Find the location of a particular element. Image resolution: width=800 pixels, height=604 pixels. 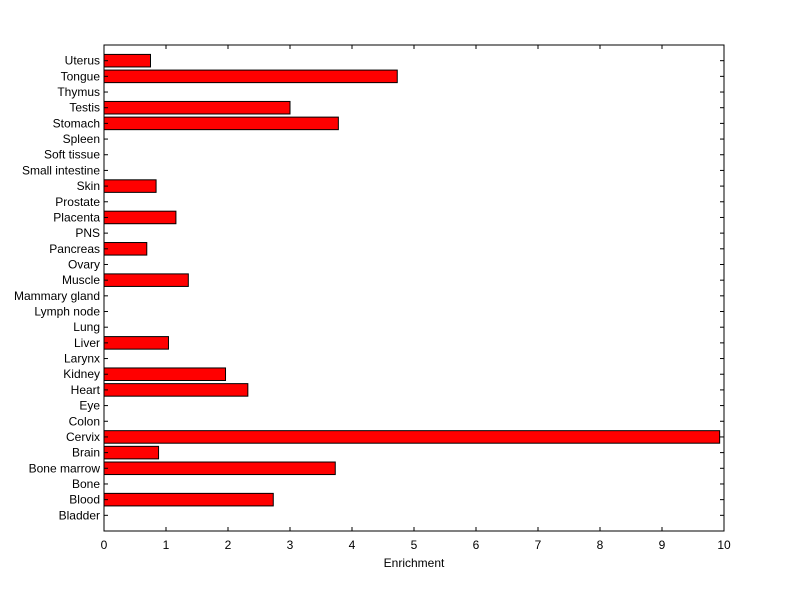

y-tick-label: Heart is located at coordinates (86, 390).